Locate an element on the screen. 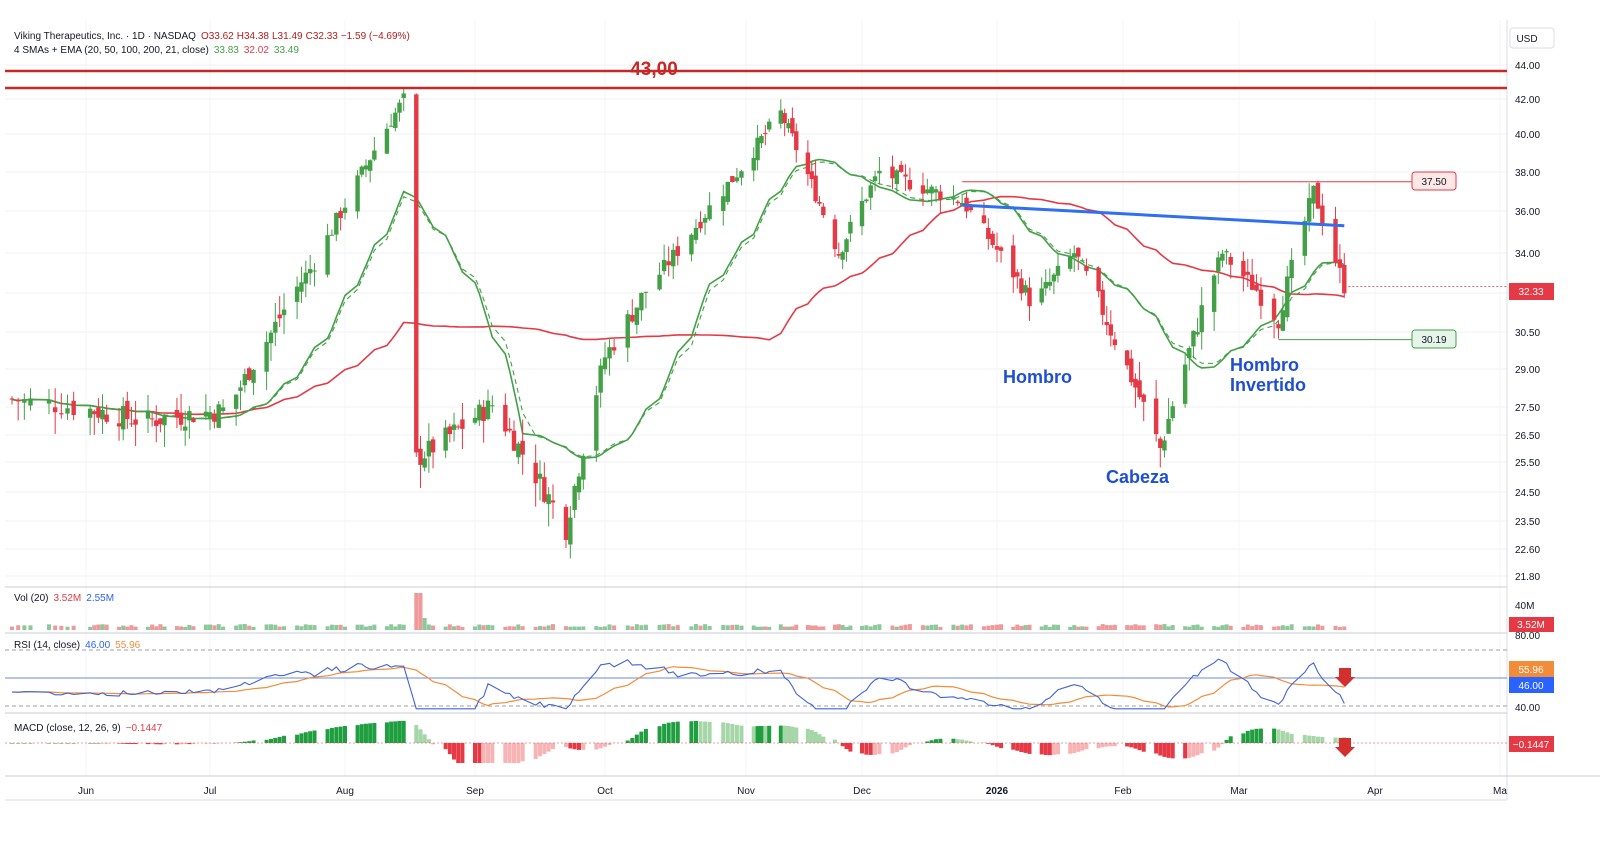 This screenshot has width=1600, height=842. currency-label: USD is located at coordinates (1526, 39).